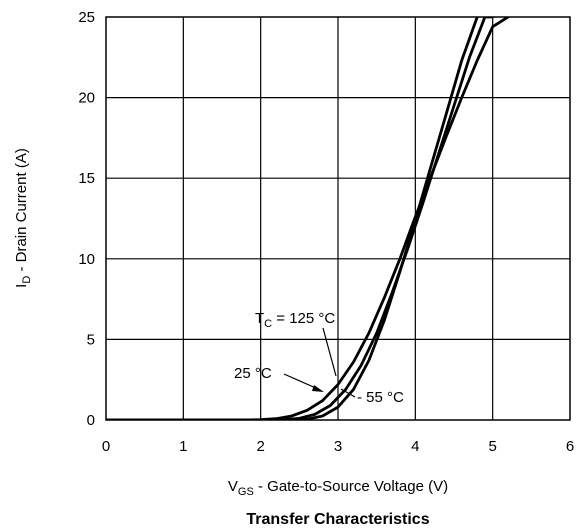  Describe the element at coordinates (295, 320) in the screenshot. I see `annotation-125c: TC = 125 °C` at that location.